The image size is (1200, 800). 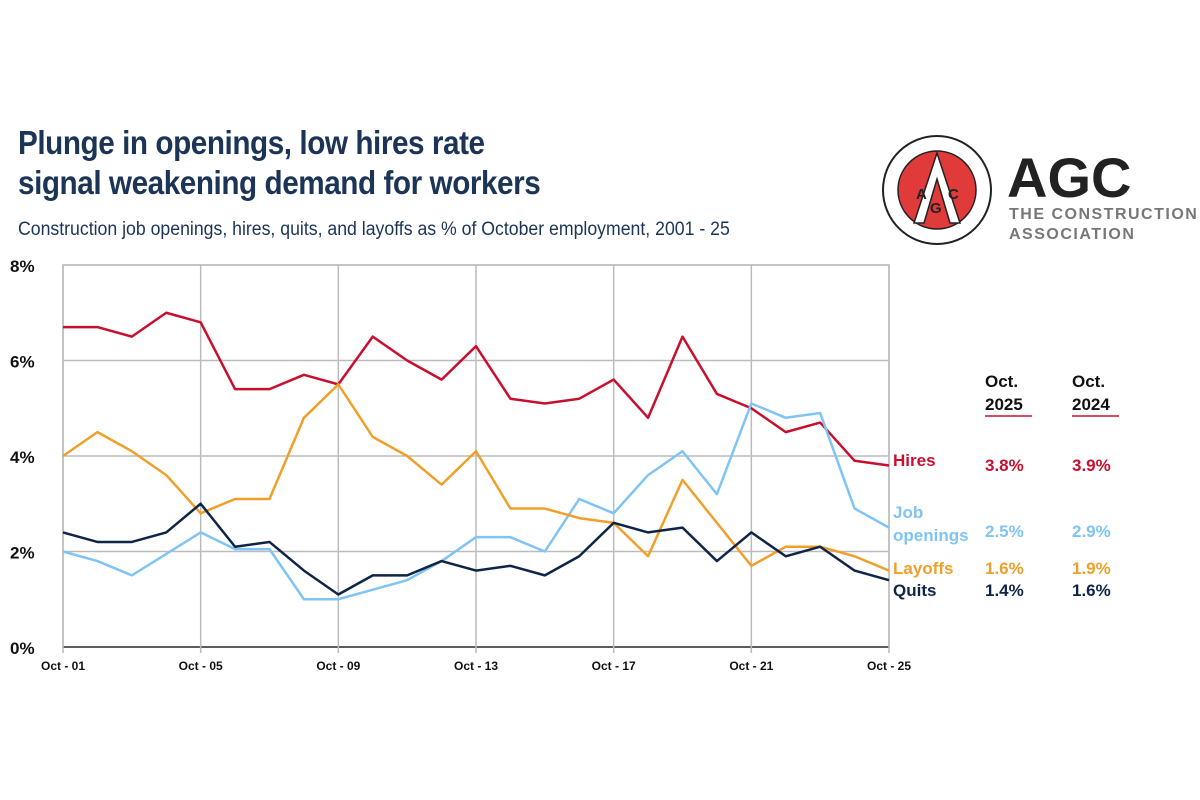 I want to click on table-col1-line1: Oct., so click(x=1001, y=381).